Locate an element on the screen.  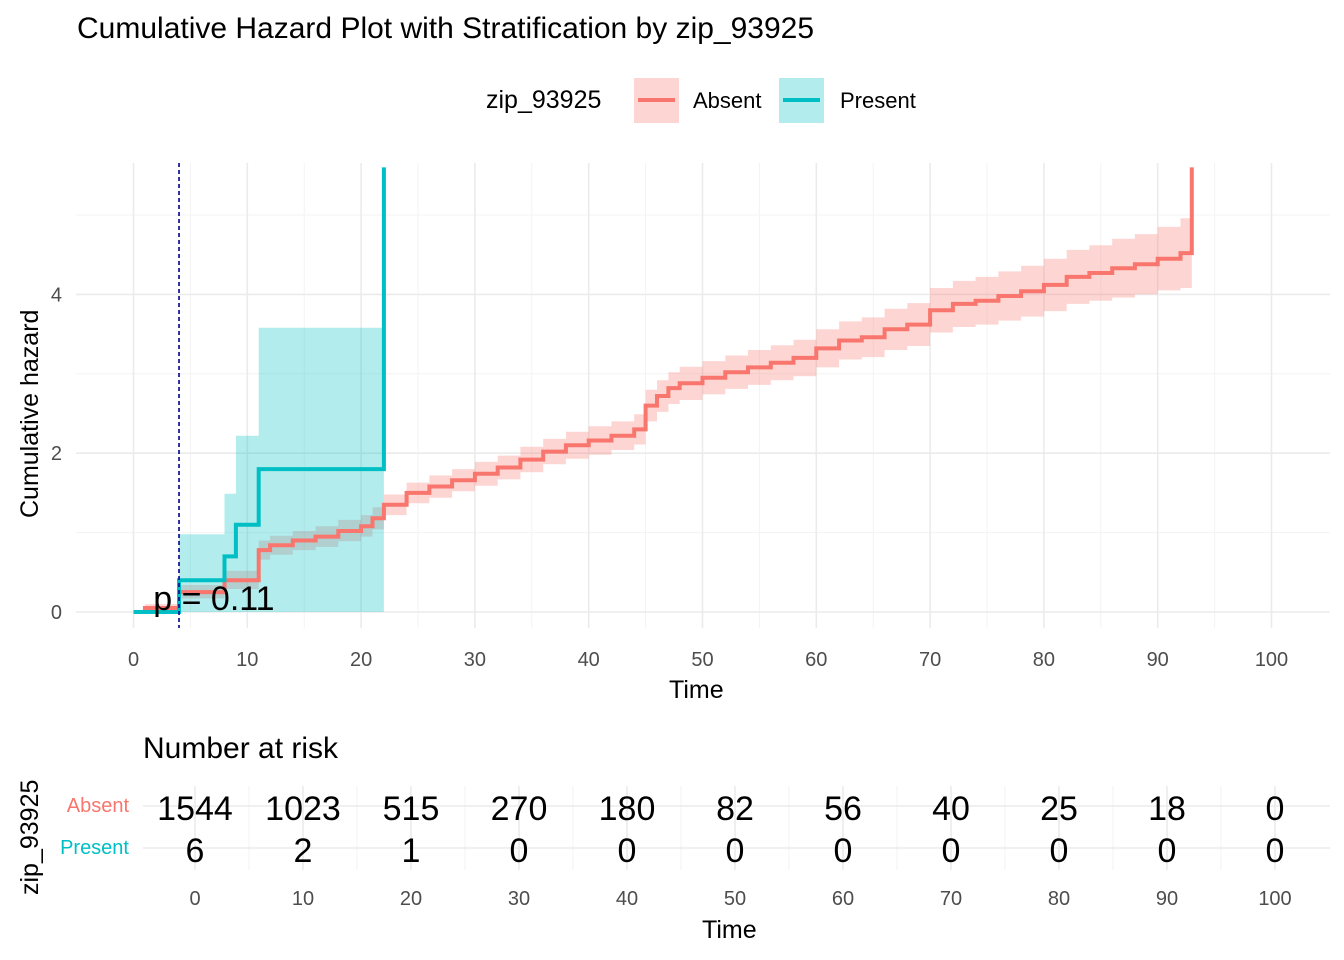
legend-label-absent: Absent is located at coordinates (727, 100).